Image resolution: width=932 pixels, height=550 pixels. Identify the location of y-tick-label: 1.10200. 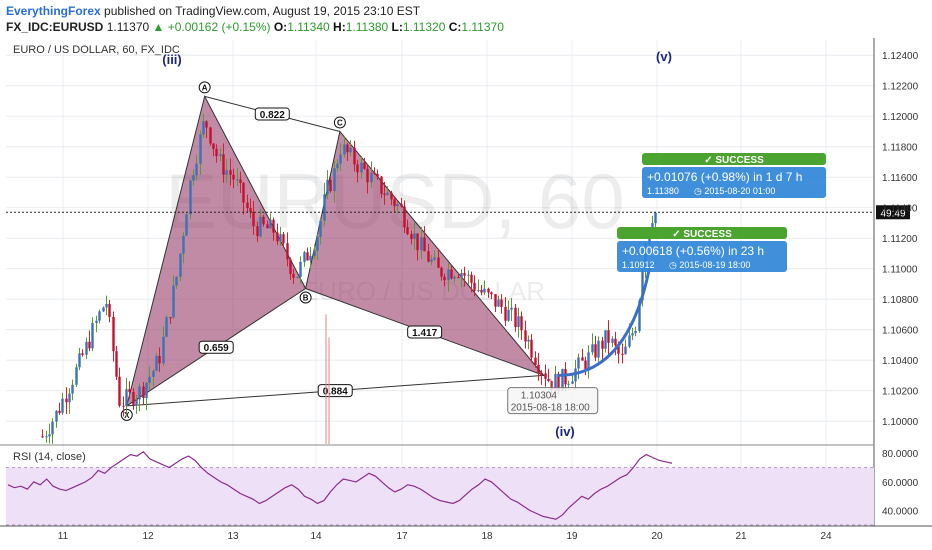
(900, 392).